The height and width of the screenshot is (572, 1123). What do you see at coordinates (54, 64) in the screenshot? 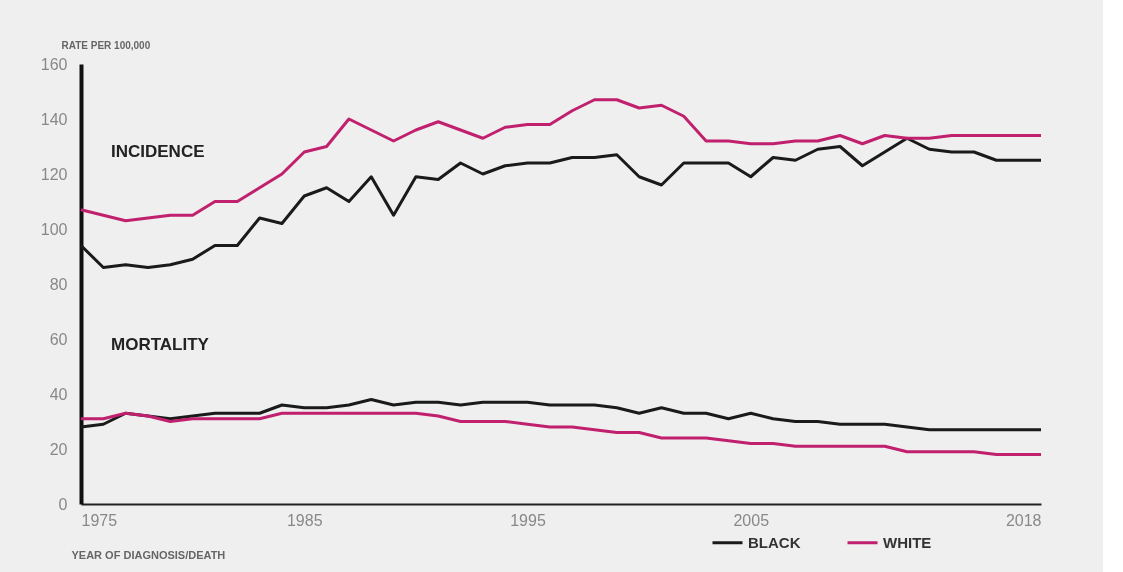
I see `y-tick-label: 160` at bounding box center [54, 64].